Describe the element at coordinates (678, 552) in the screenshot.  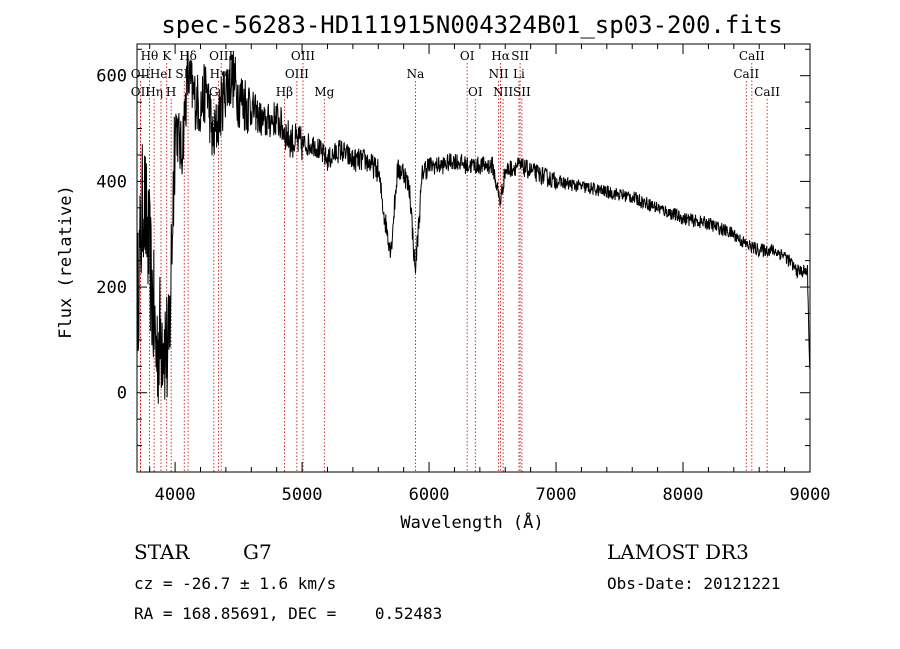
I see `survey-name: LAMOST DR3` at that location.